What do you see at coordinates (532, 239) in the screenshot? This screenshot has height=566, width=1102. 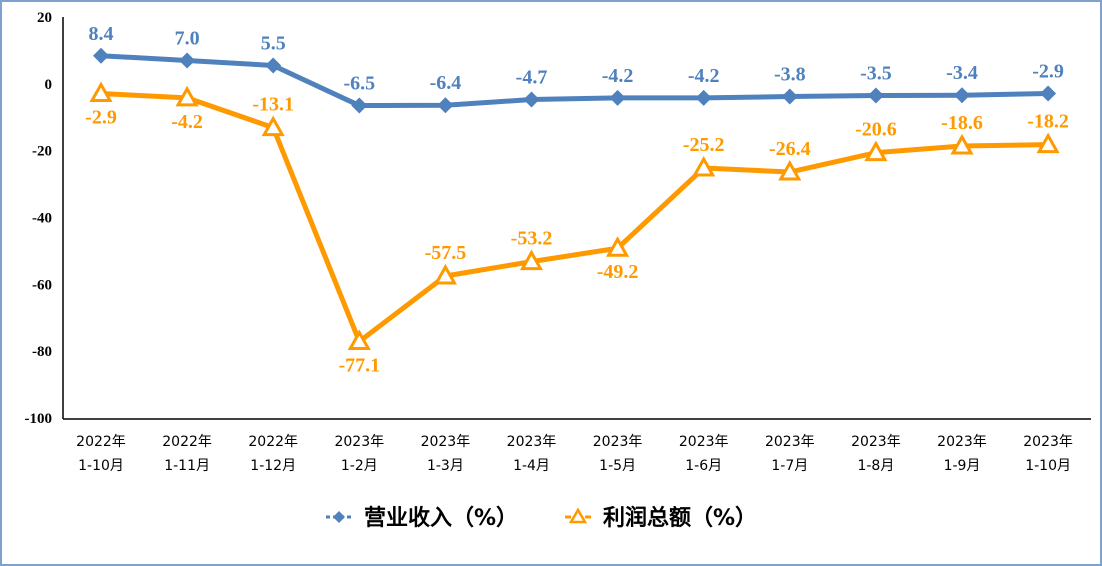 I see `data-label: -53.2` at bounding box center [532, 239].